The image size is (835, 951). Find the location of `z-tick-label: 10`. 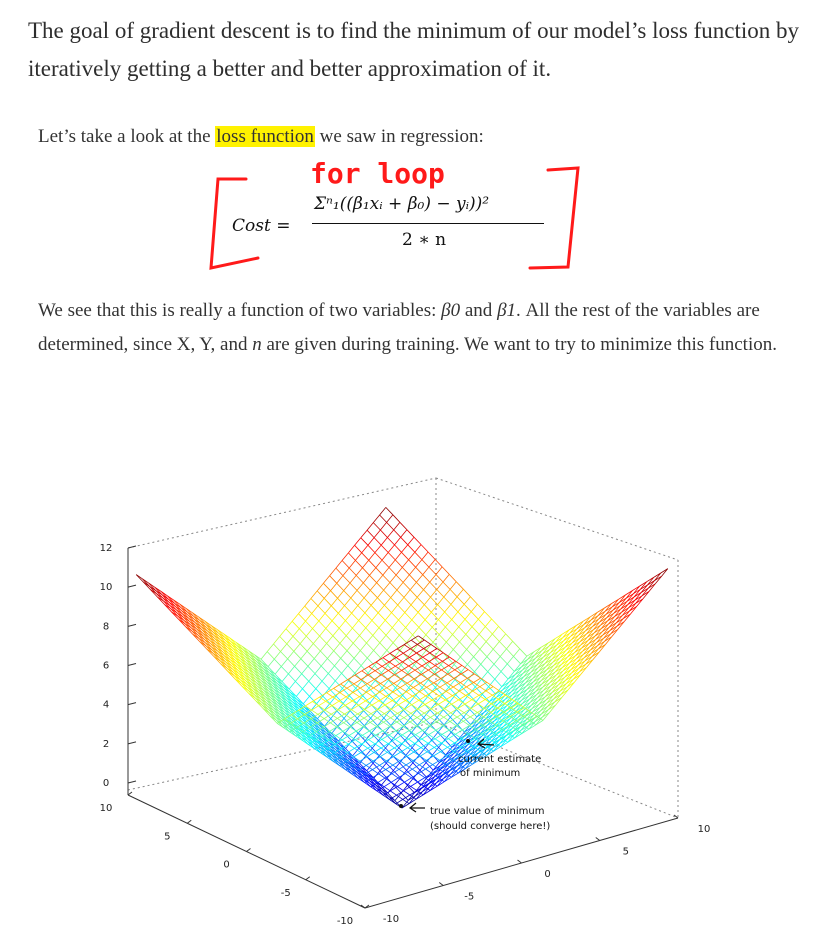

z-tick-label: 10 is located at coordinates (106, 587).